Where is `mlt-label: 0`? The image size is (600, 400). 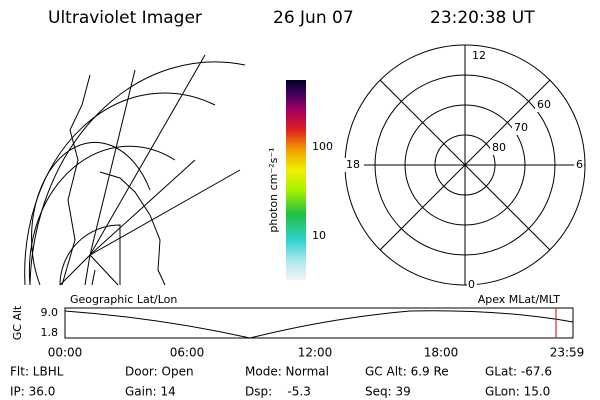
mlt-label: 0 is located at coordinates (471, 284).